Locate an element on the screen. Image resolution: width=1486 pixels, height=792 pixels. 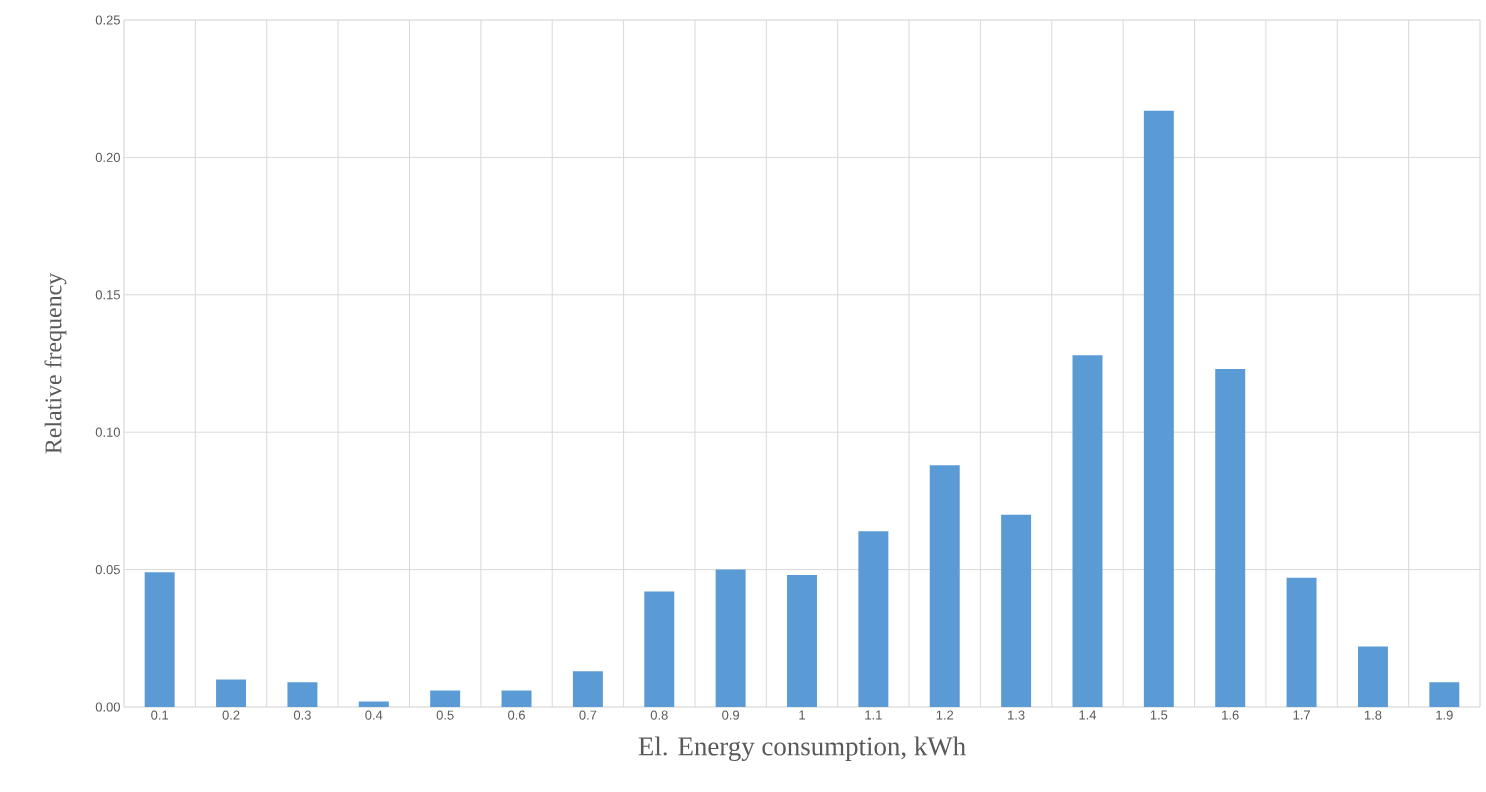
x-tick-label: 1.5 is located at coordinates (1159, 715).